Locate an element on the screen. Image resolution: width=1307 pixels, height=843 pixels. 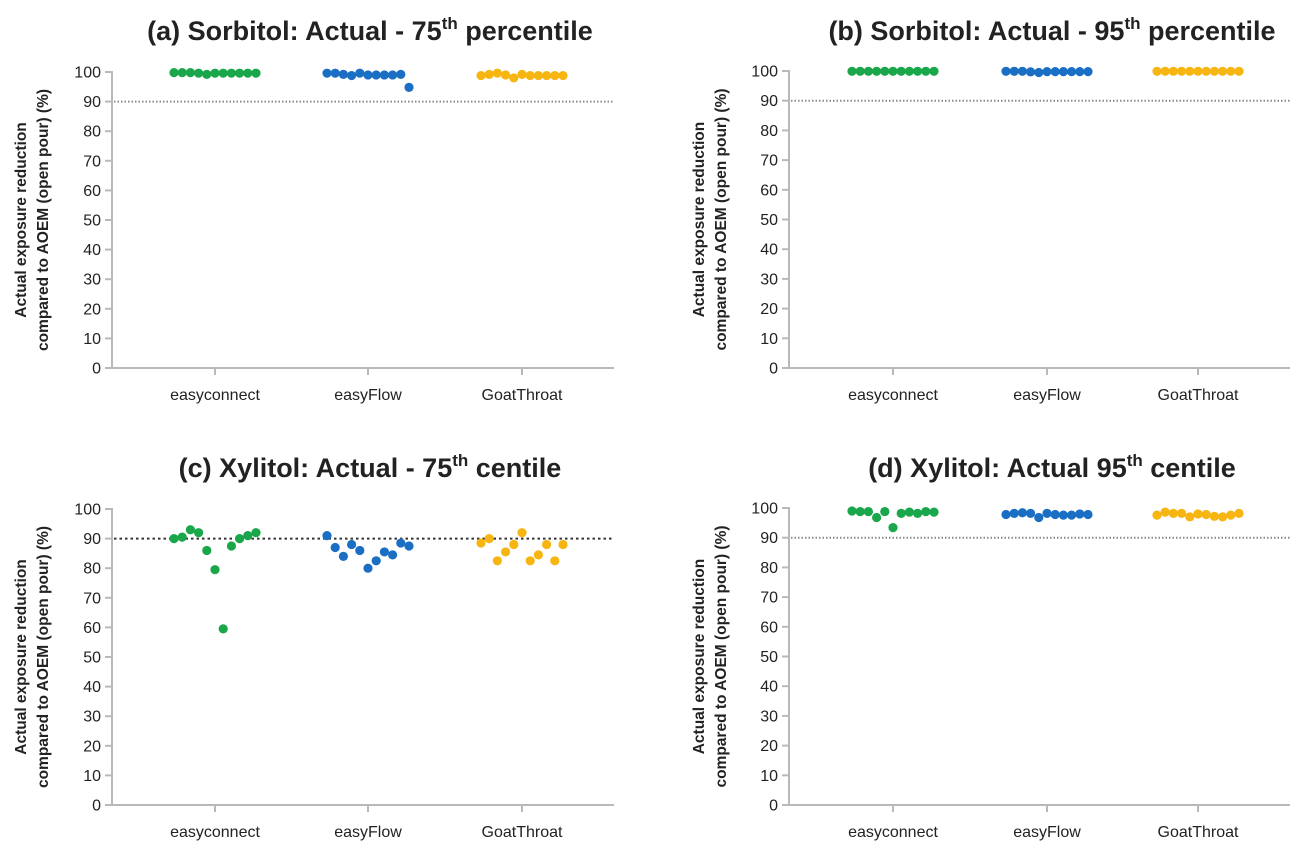
y-tick-label: 10 is located at coordinates (769, 339).